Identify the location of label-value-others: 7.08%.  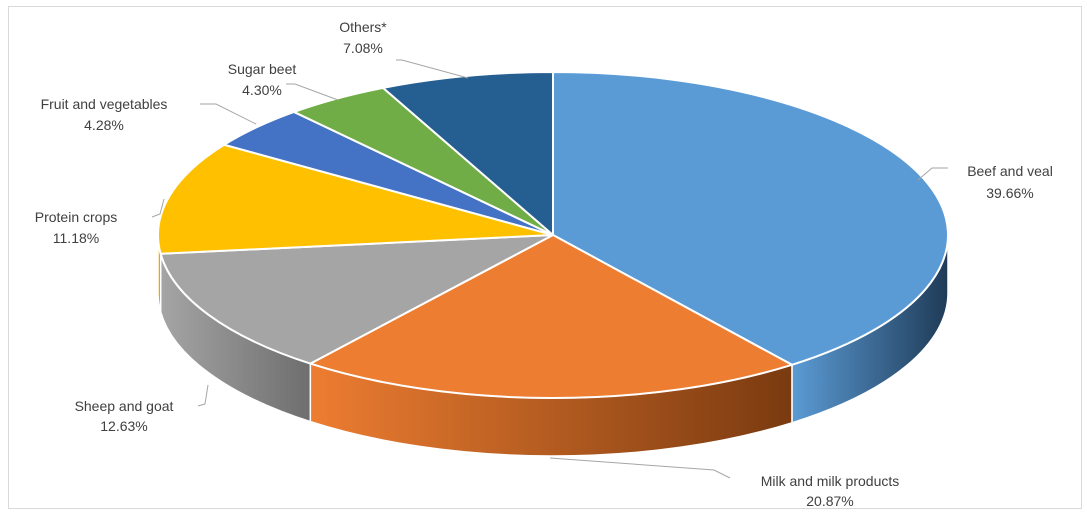
(363, 48).